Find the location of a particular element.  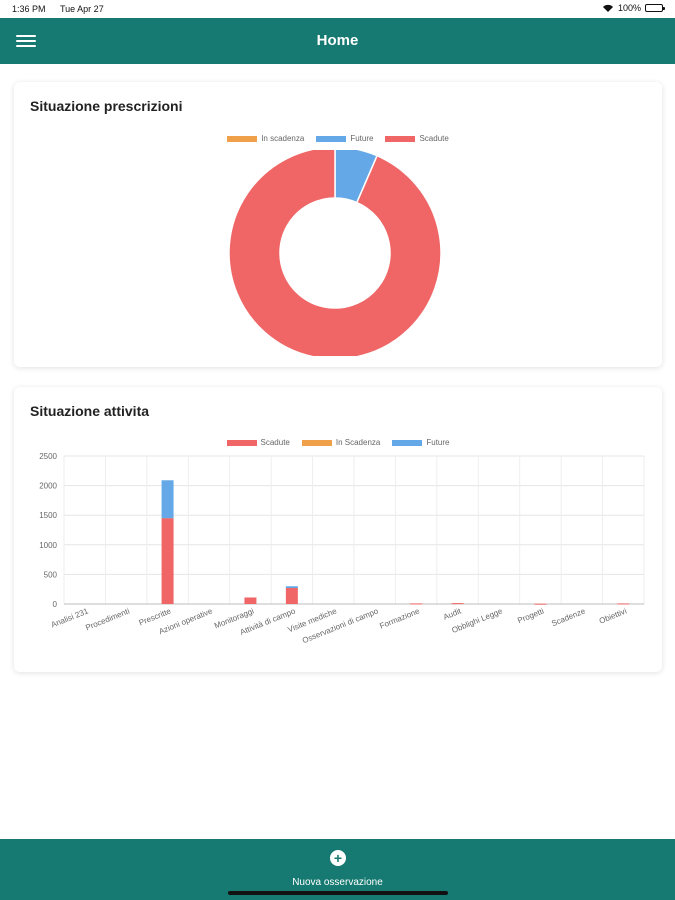

y-tick-label: 0 is located at coordinates (55, 604).